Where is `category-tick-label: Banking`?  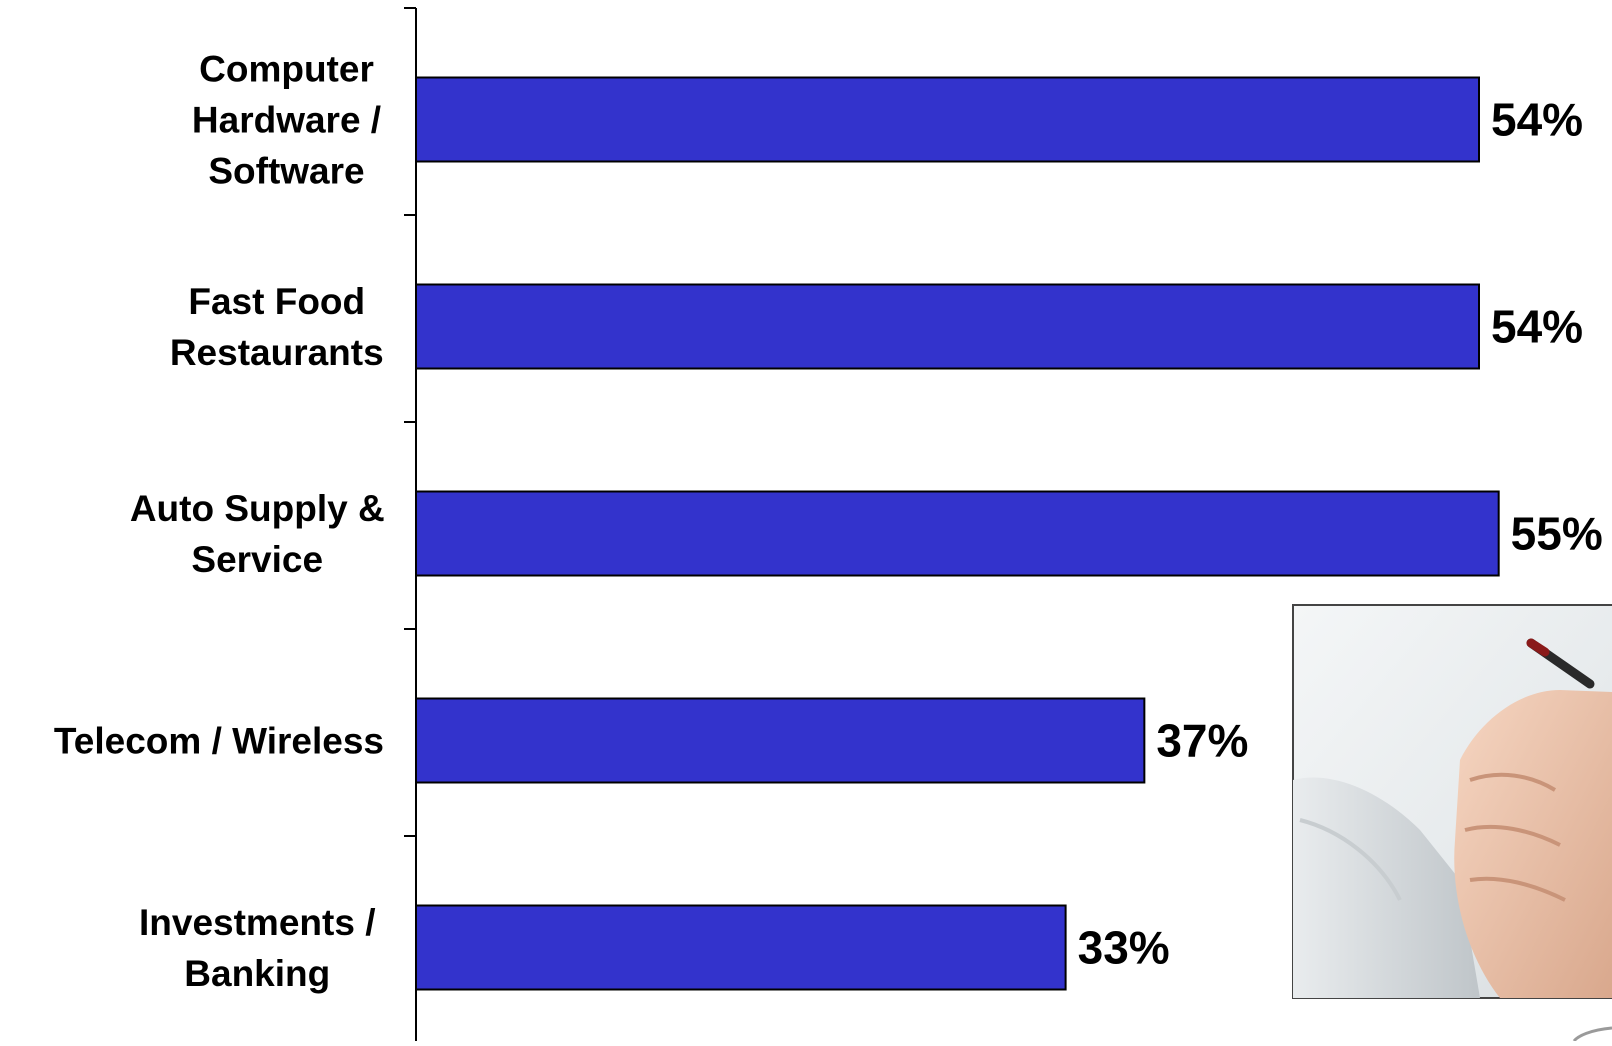 category-tick-label: Banking is located at coordinates (257, 973).